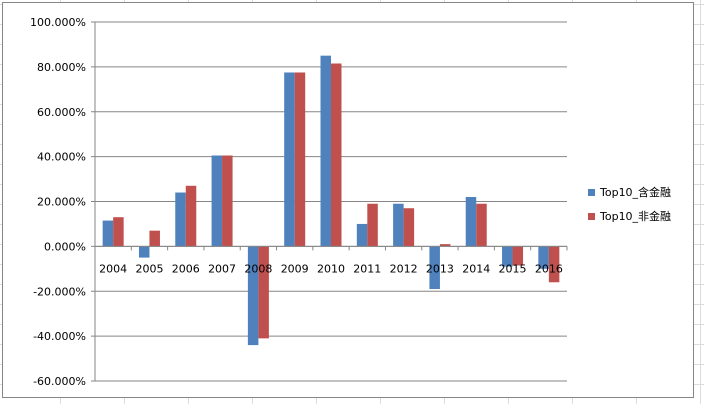  I want to click on x-tick-label: 2009, so click(295, 268).